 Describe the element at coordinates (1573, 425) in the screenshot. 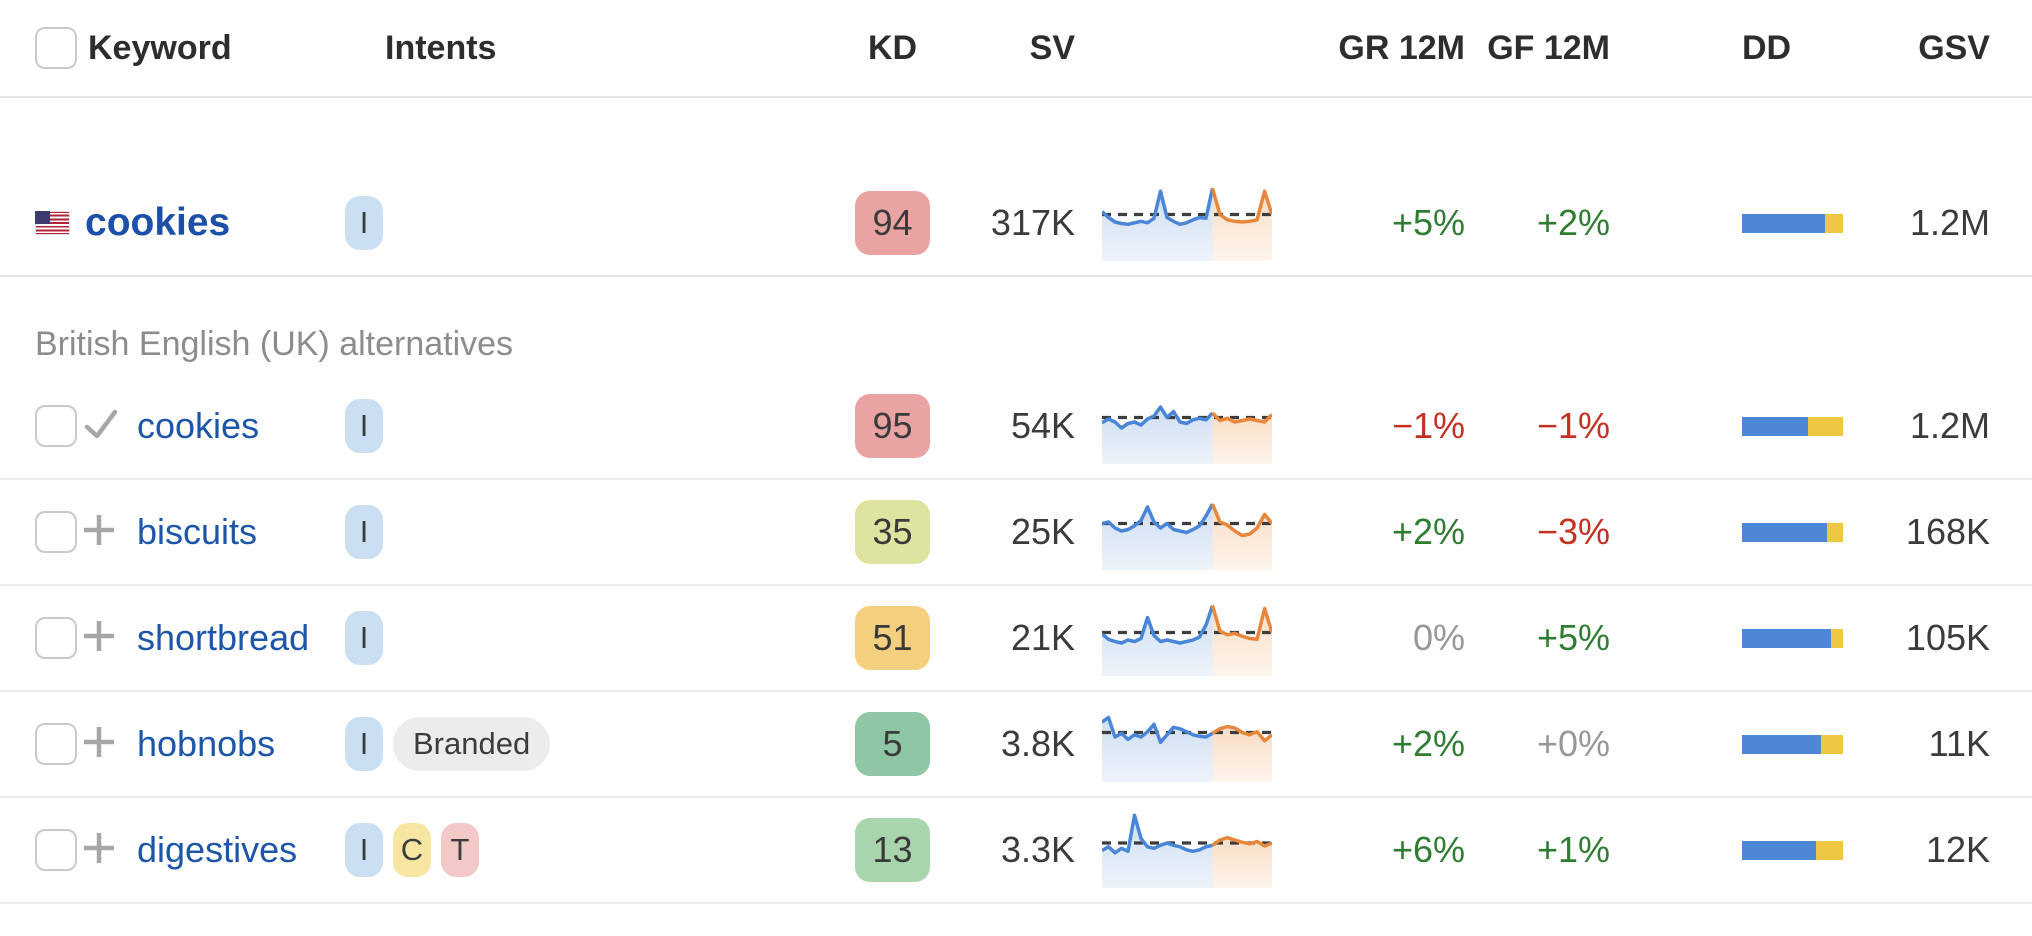

I see `growth-forecast-12m: −1%` at that location.